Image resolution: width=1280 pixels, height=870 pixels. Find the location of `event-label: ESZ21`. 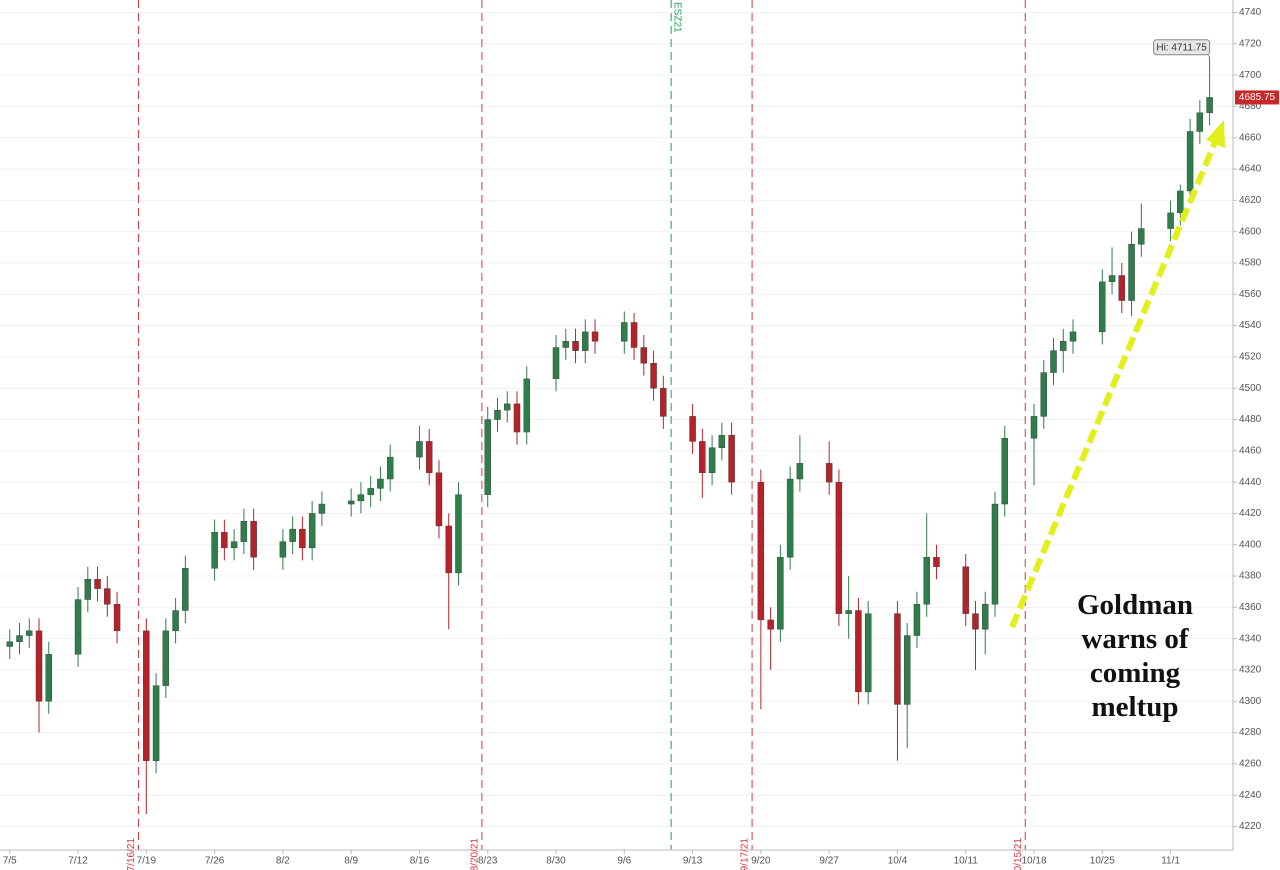

event-label: ESZ21 is located at coordinates (676, 17).